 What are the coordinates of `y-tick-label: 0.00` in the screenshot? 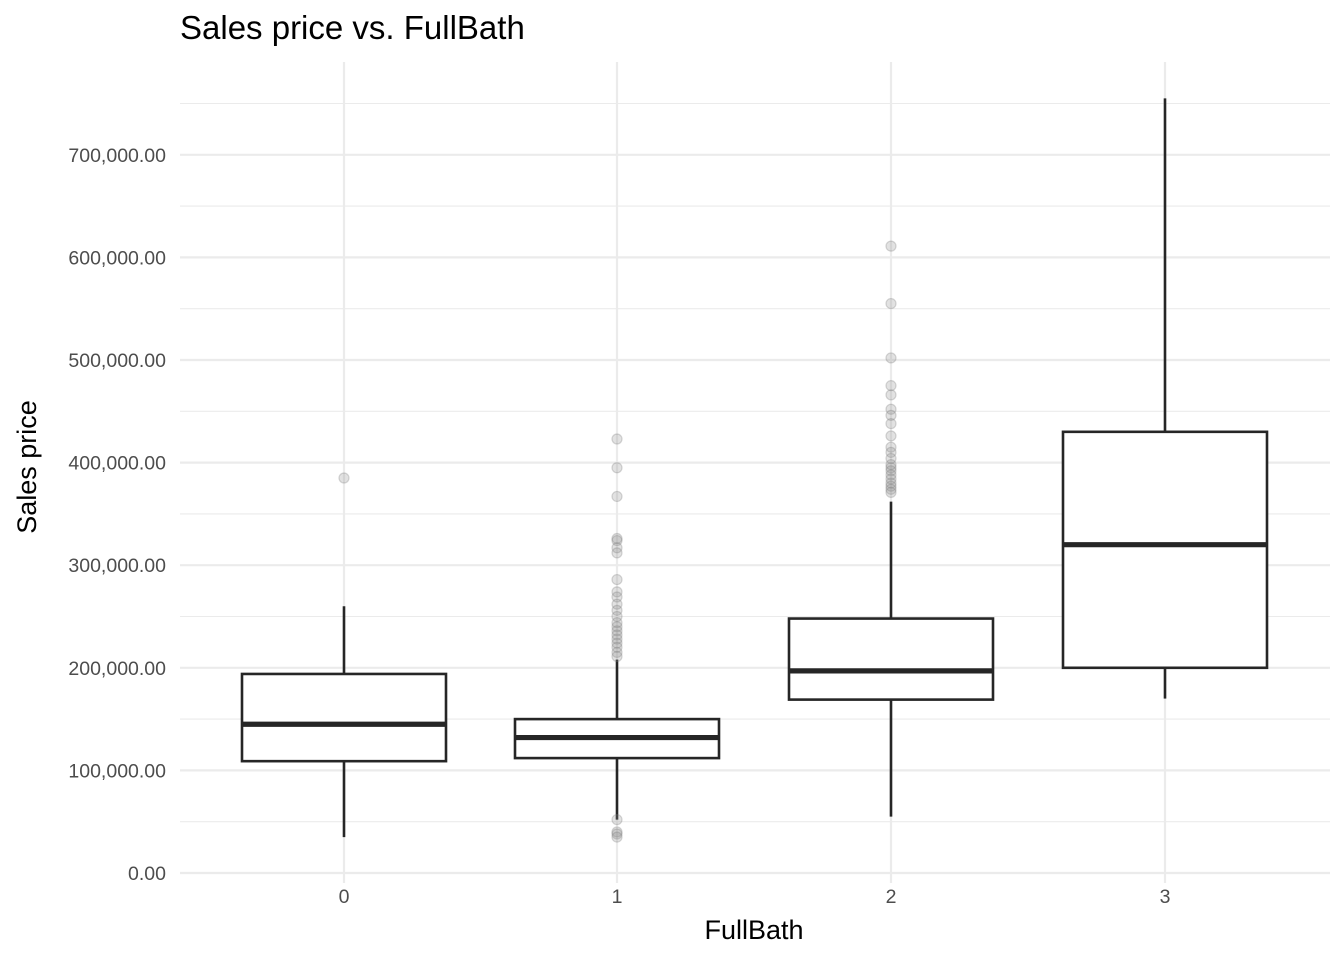 It's located at (147, 874).